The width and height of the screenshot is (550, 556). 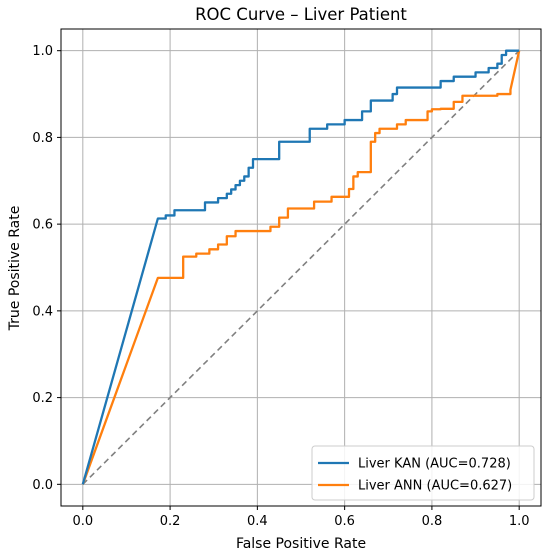 I want to click on x-tick-label: 0.6, so click(x=344, y=521).